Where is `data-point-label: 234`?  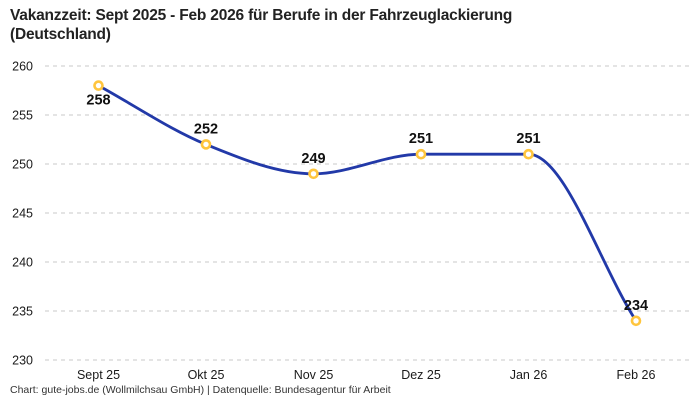
data-point-label: 234 is located at coordinates (636, 306).